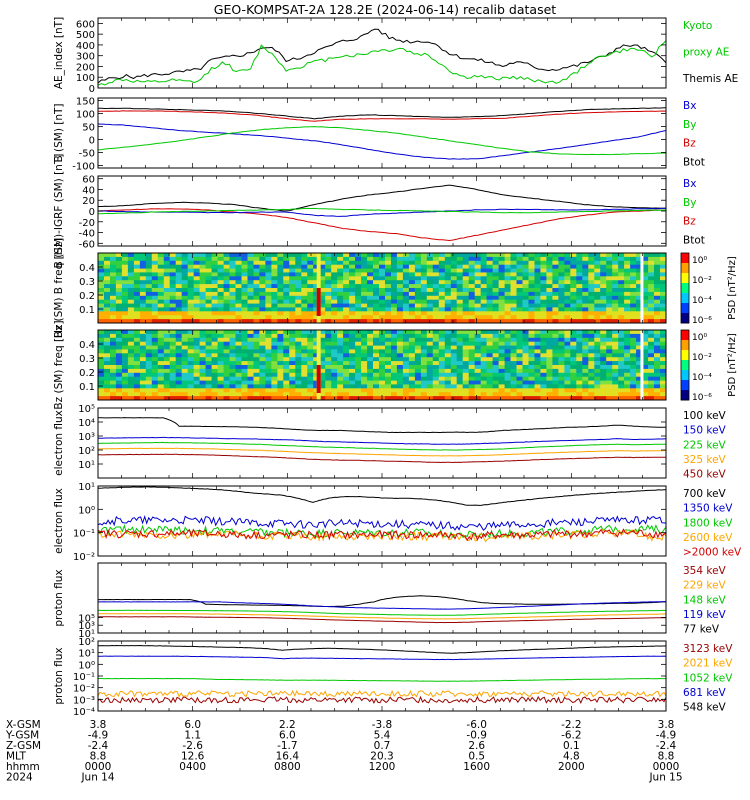  Describe the element at coordinates (705, 416) in the screenshot. I see `legend-entry: 100 keV` at that location.